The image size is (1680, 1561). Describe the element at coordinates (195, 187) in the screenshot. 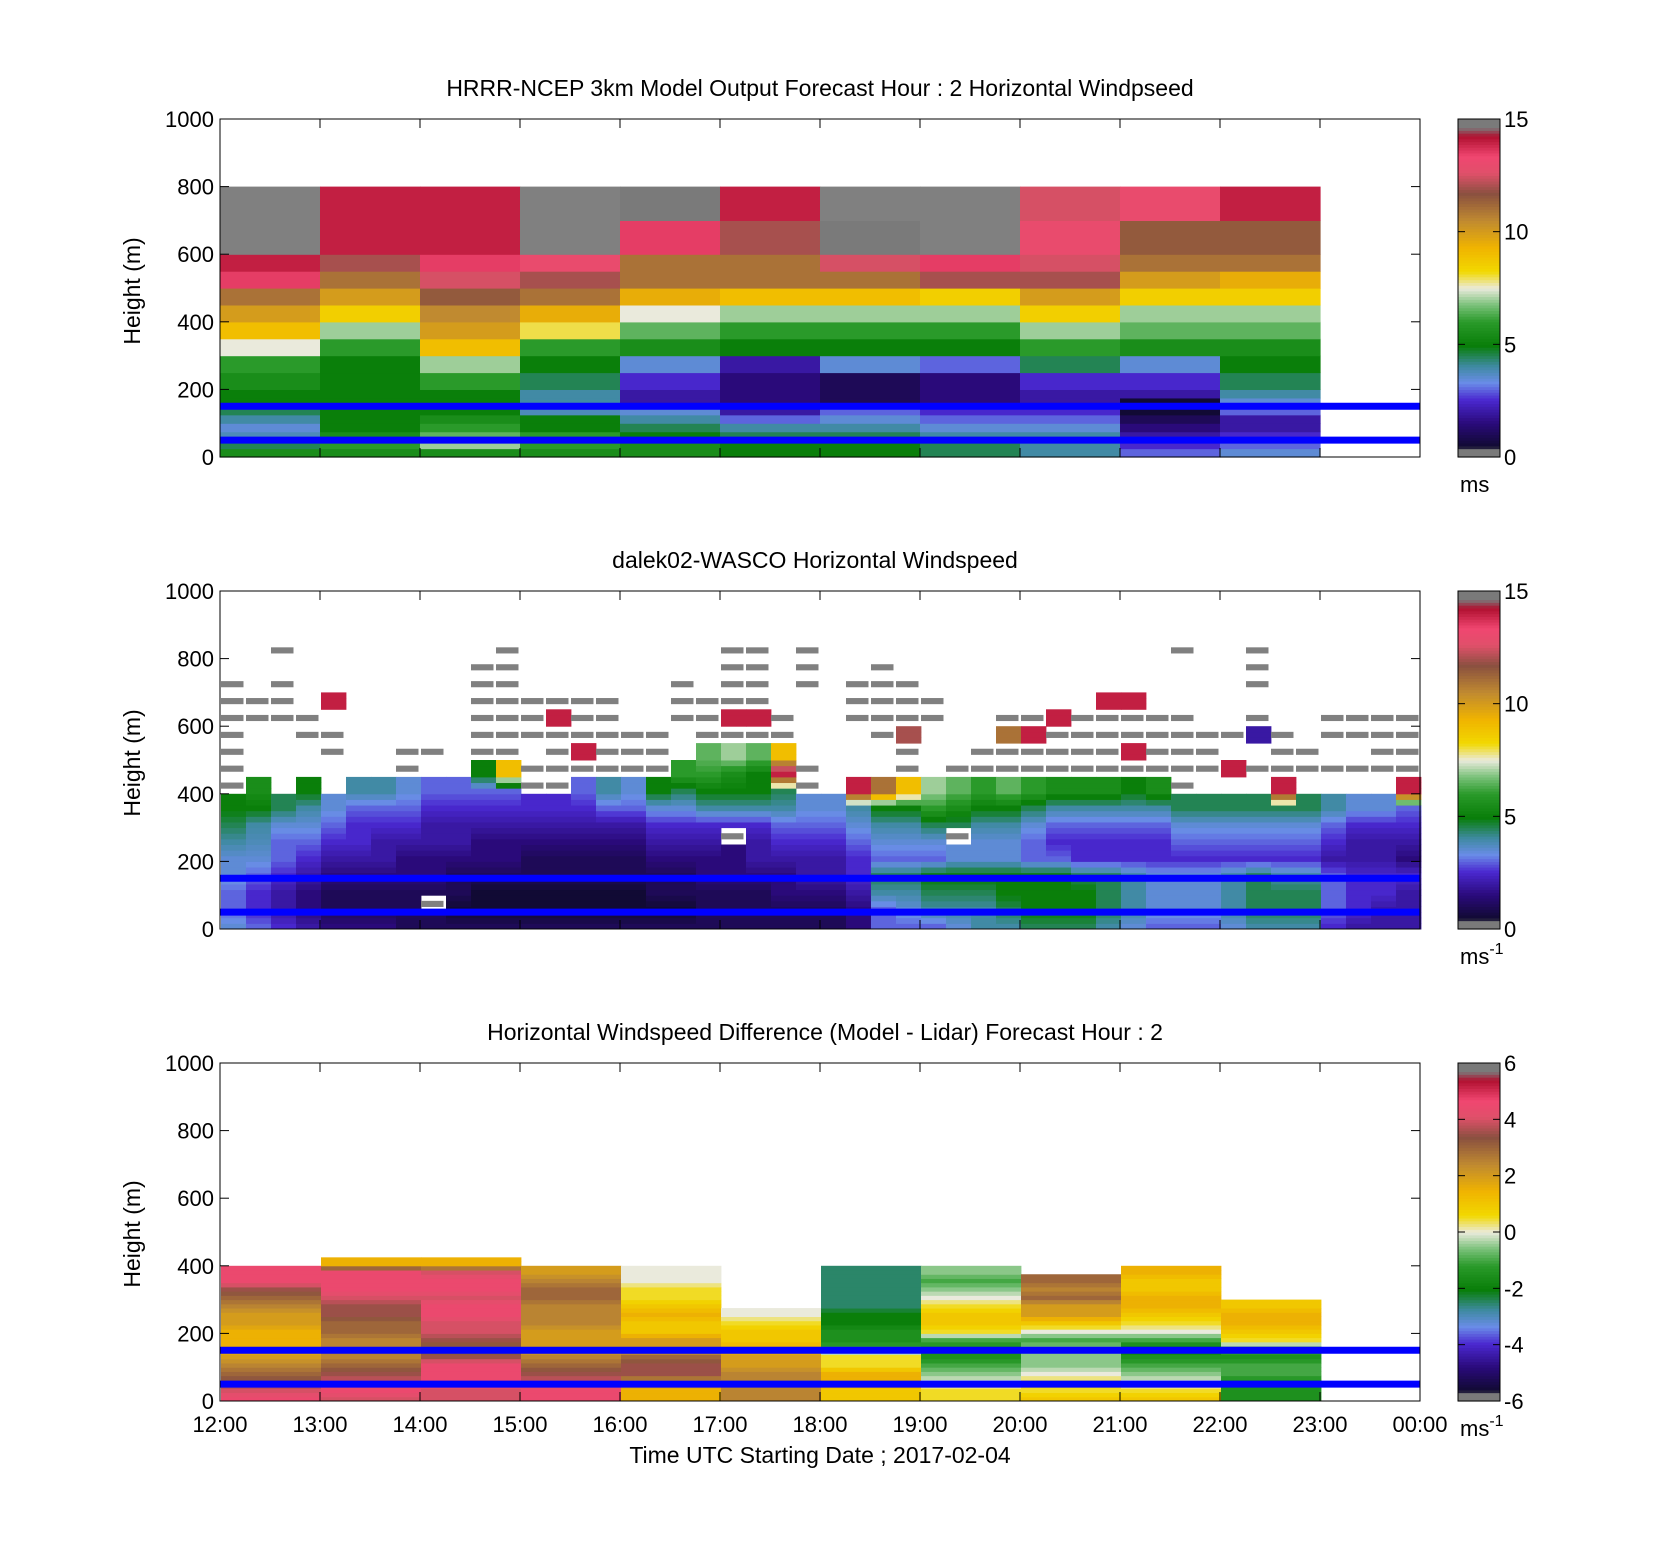

I see `y-tick-label: 800` at that location.